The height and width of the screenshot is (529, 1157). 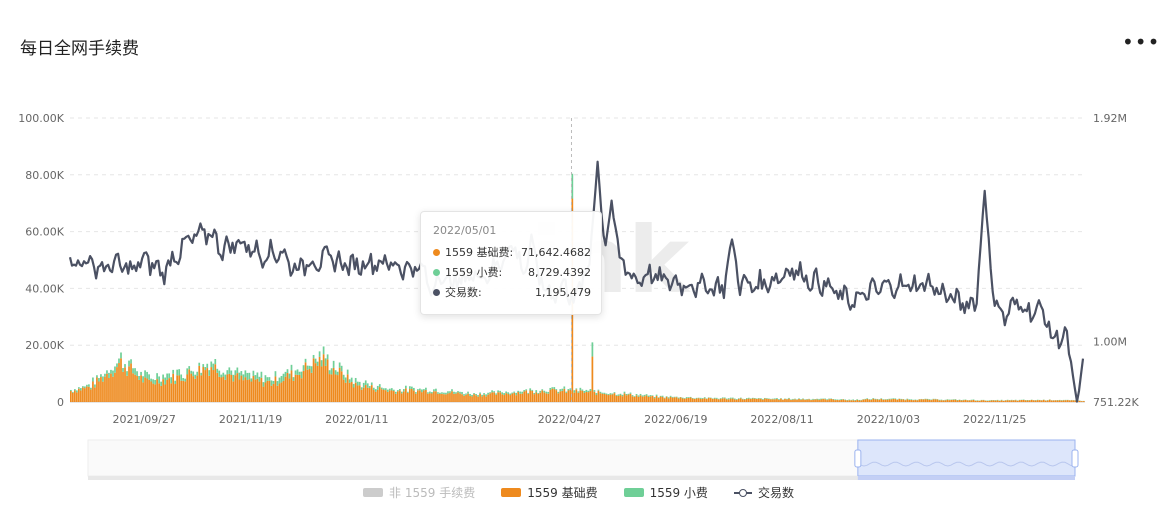 I want to click on legend-item-tip: 1559 小费, so click(x=665, y=492).